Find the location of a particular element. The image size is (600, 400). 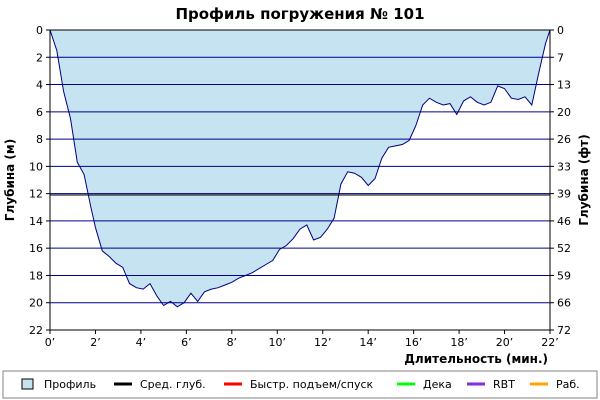

y-right-tick-label: 39 is located at coordinates (564, 194).